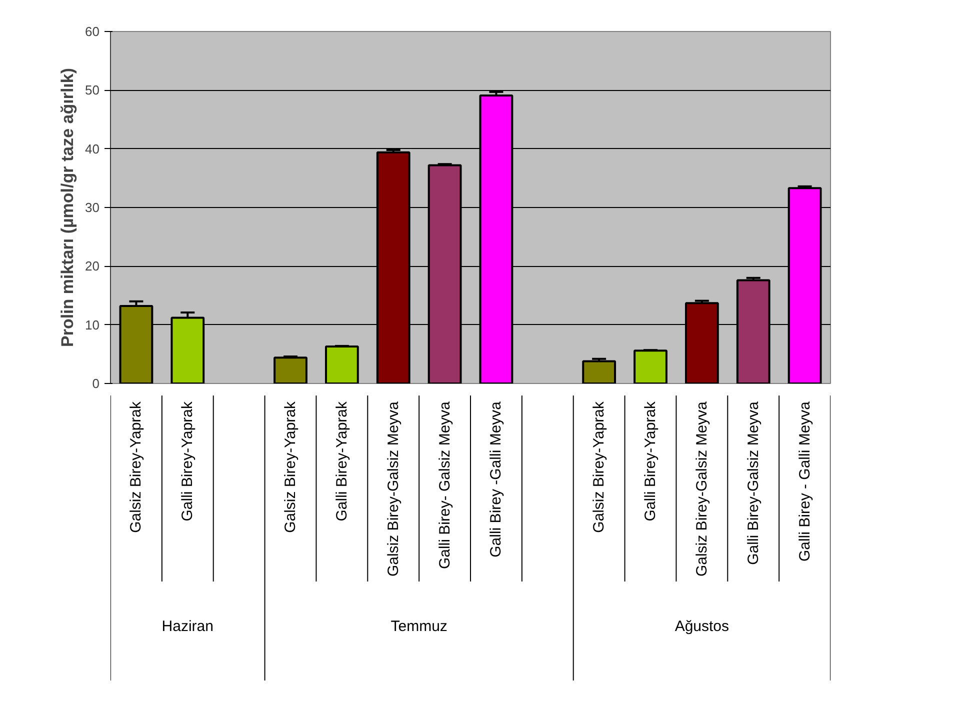  Describe the element at coordinates (68, 208) in the screenshot. I see `y-axis-title: Prolin miktarı (µmol/gr taze ağırlık)` at that location.